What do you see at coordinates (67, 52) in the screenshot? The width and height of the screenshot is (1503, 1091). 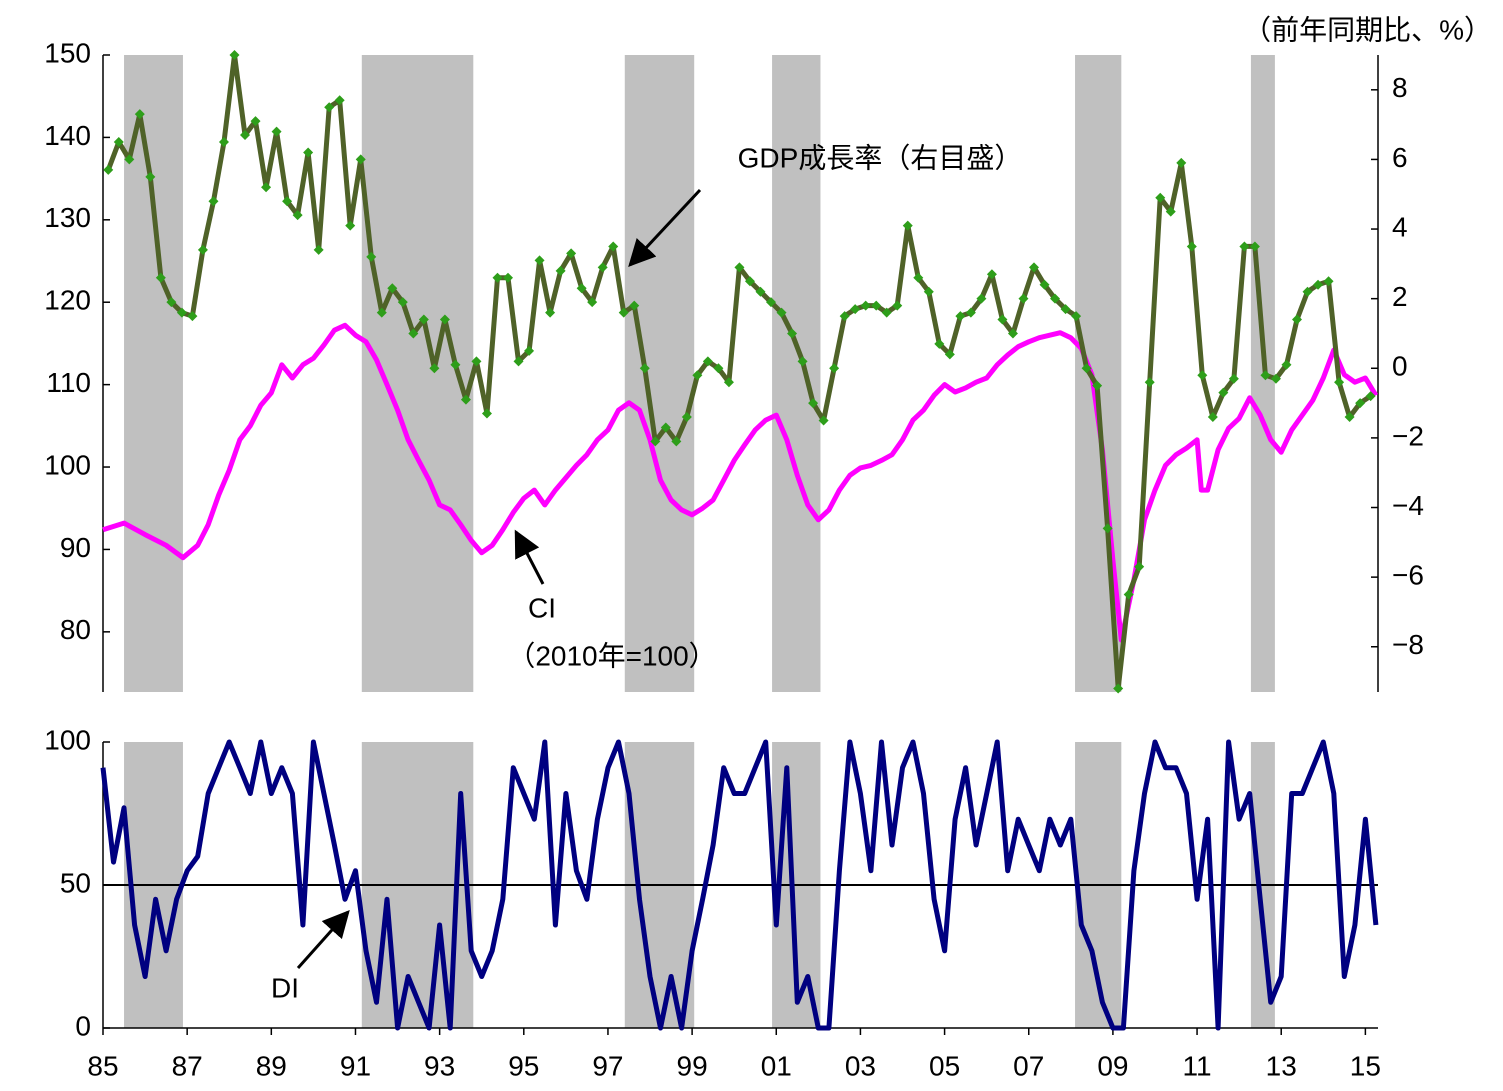 I see `y-tick-label: 150` at bounding box center [67, 52].